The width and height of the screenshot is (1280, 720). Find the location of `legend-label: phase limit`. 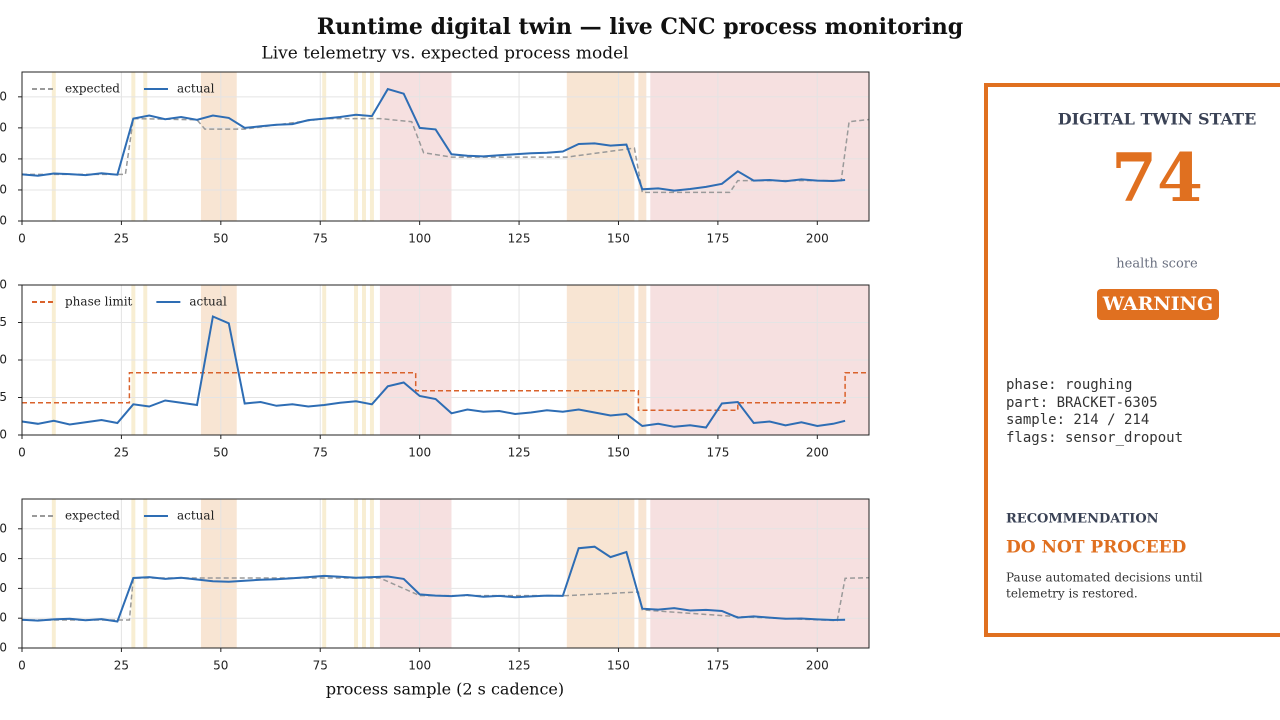

legend-label: phase limit is located at coordinates (99, 302).